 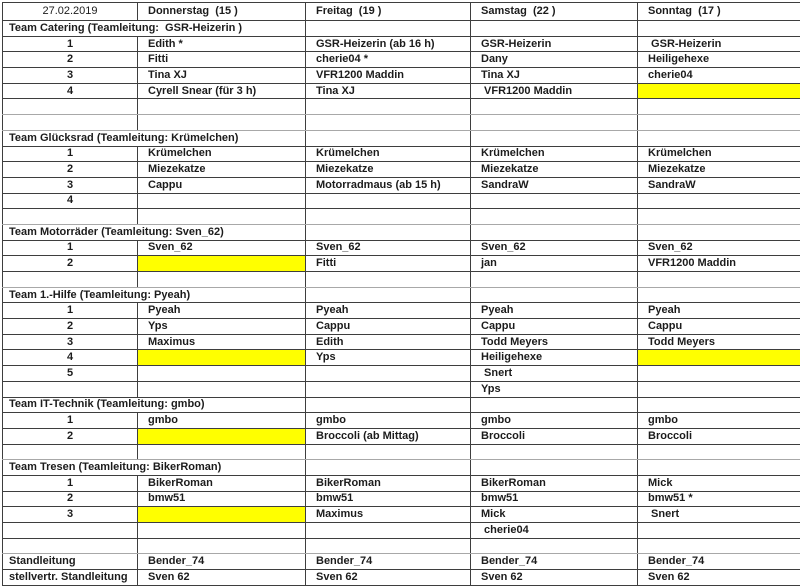 I want to click on row-number-cell: 5, so click(x=70, y=374).